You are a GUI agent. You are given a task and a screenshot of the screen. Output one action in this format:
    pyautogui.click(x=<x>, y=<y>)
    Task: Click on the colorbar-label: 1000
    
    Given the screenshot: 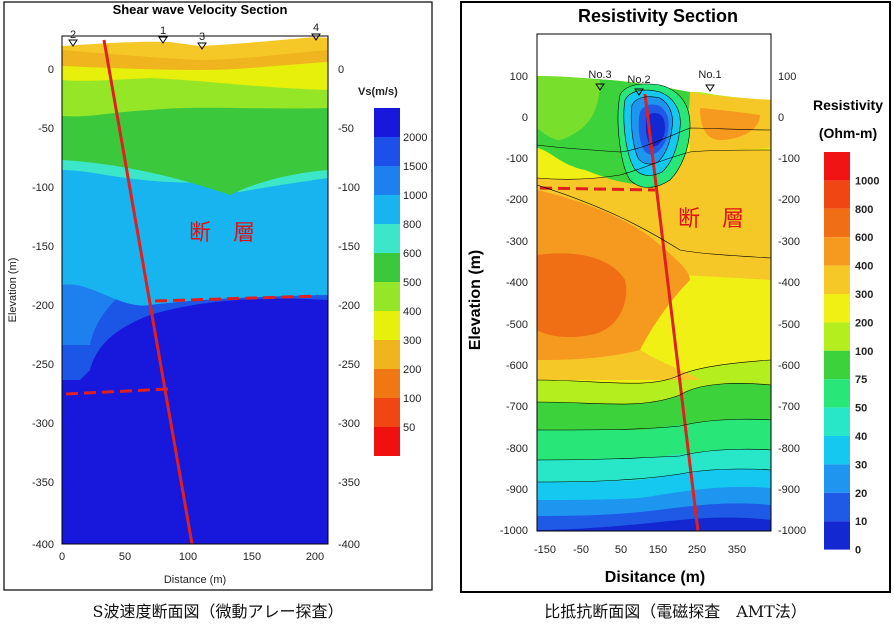 What is the action you would take?
    pyautogui.click(x=867, y=181)
    